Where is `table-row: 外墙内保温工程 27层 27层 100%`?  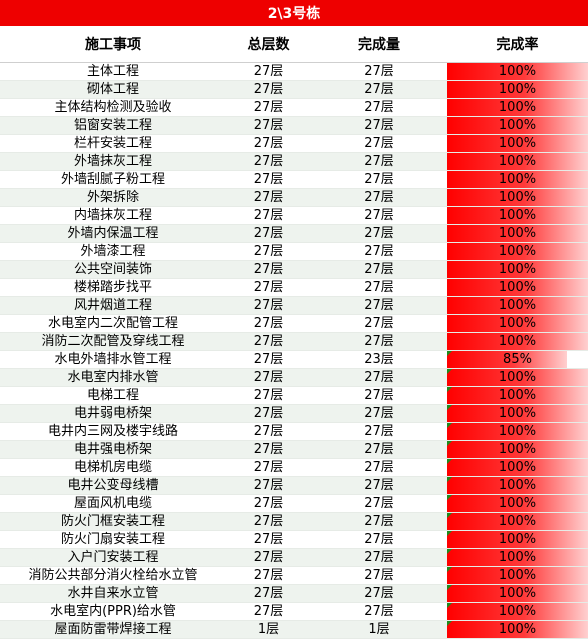
table-row: 外墙内保温工程 27层 27层 100% is located at coordinates (294, 234).